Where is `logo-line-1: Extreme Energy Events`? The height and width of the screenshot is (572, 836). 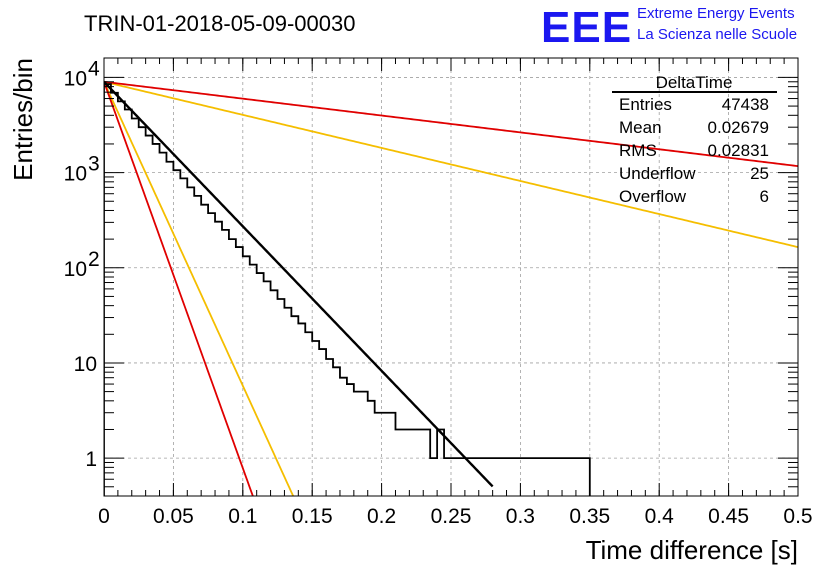 logo-line-1: Extreme Energy Events is located at coordinates (716, 13).